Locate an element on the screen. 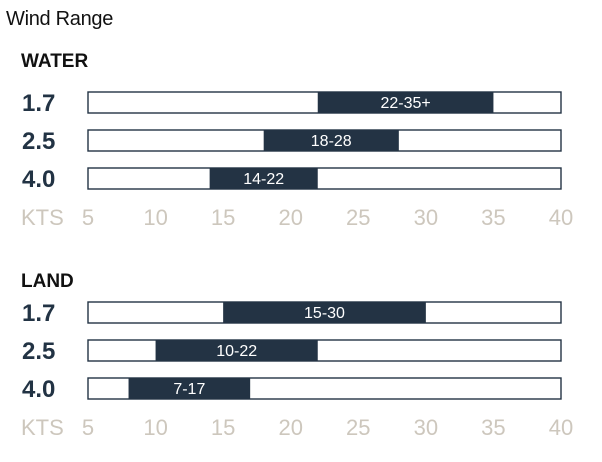  section-title: LAND is located at coordinates (47, 281).